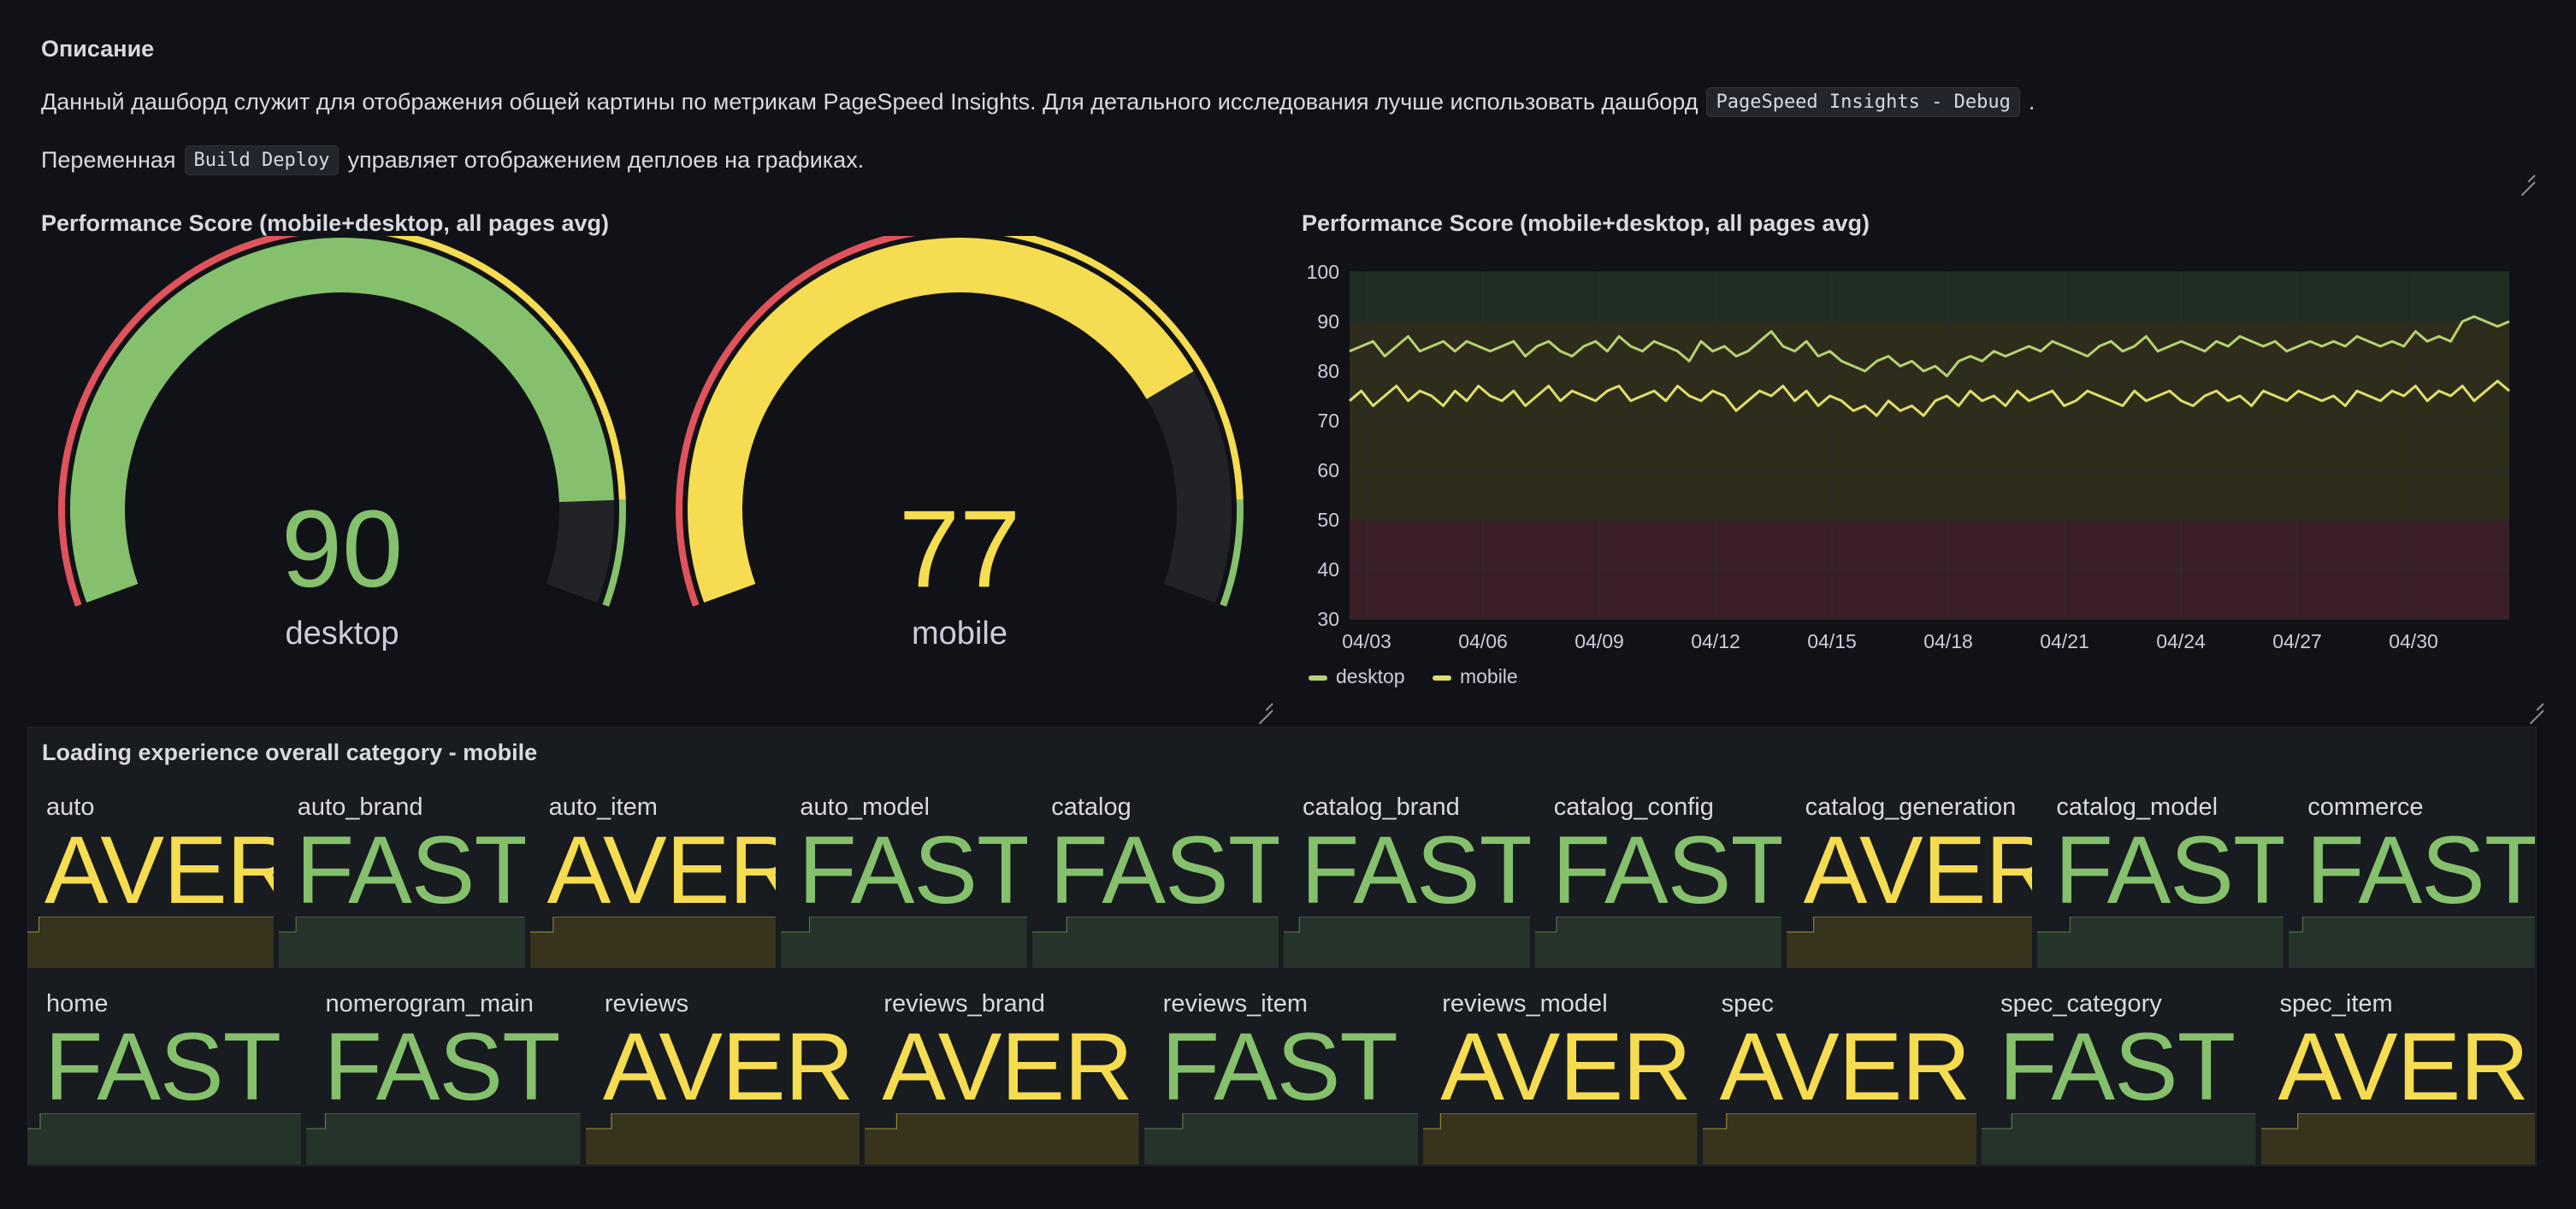  I want to click on stat-name: auto_model, so click(865, 807).